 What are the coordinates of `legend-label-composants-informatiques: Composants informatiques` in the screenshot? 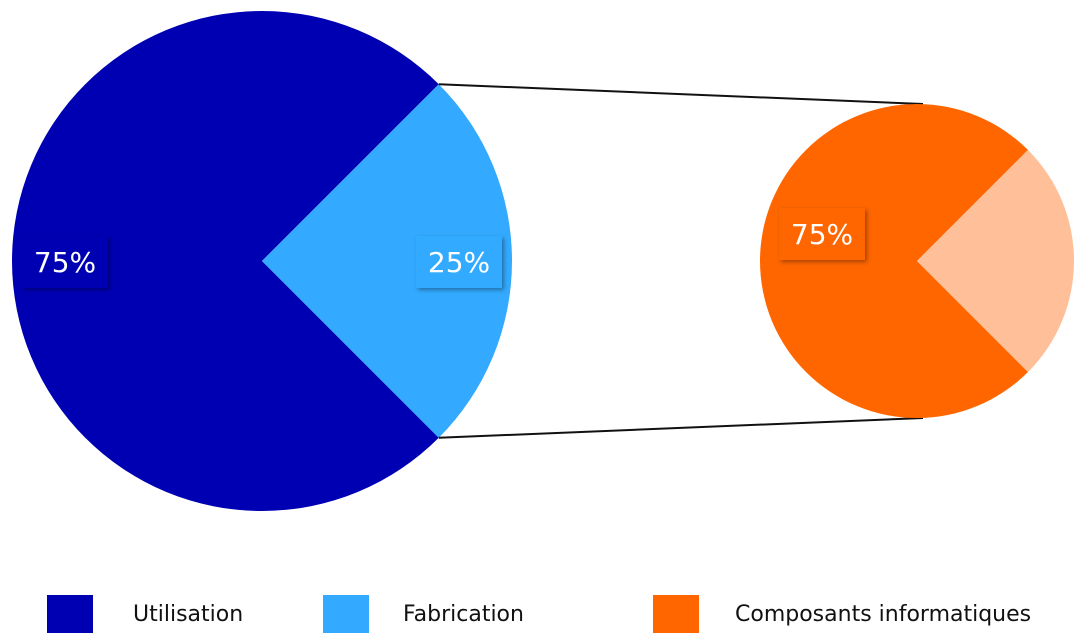 It's located at (883, 614).